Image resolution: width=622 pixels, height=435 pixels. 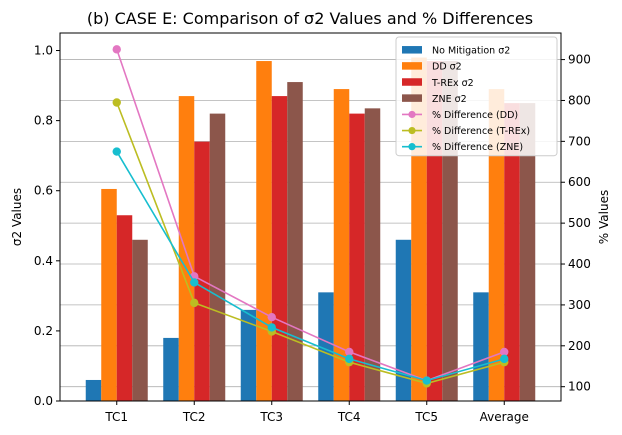 I want to click on legend-label: ZNE σ2, so click(x=449, y=99).